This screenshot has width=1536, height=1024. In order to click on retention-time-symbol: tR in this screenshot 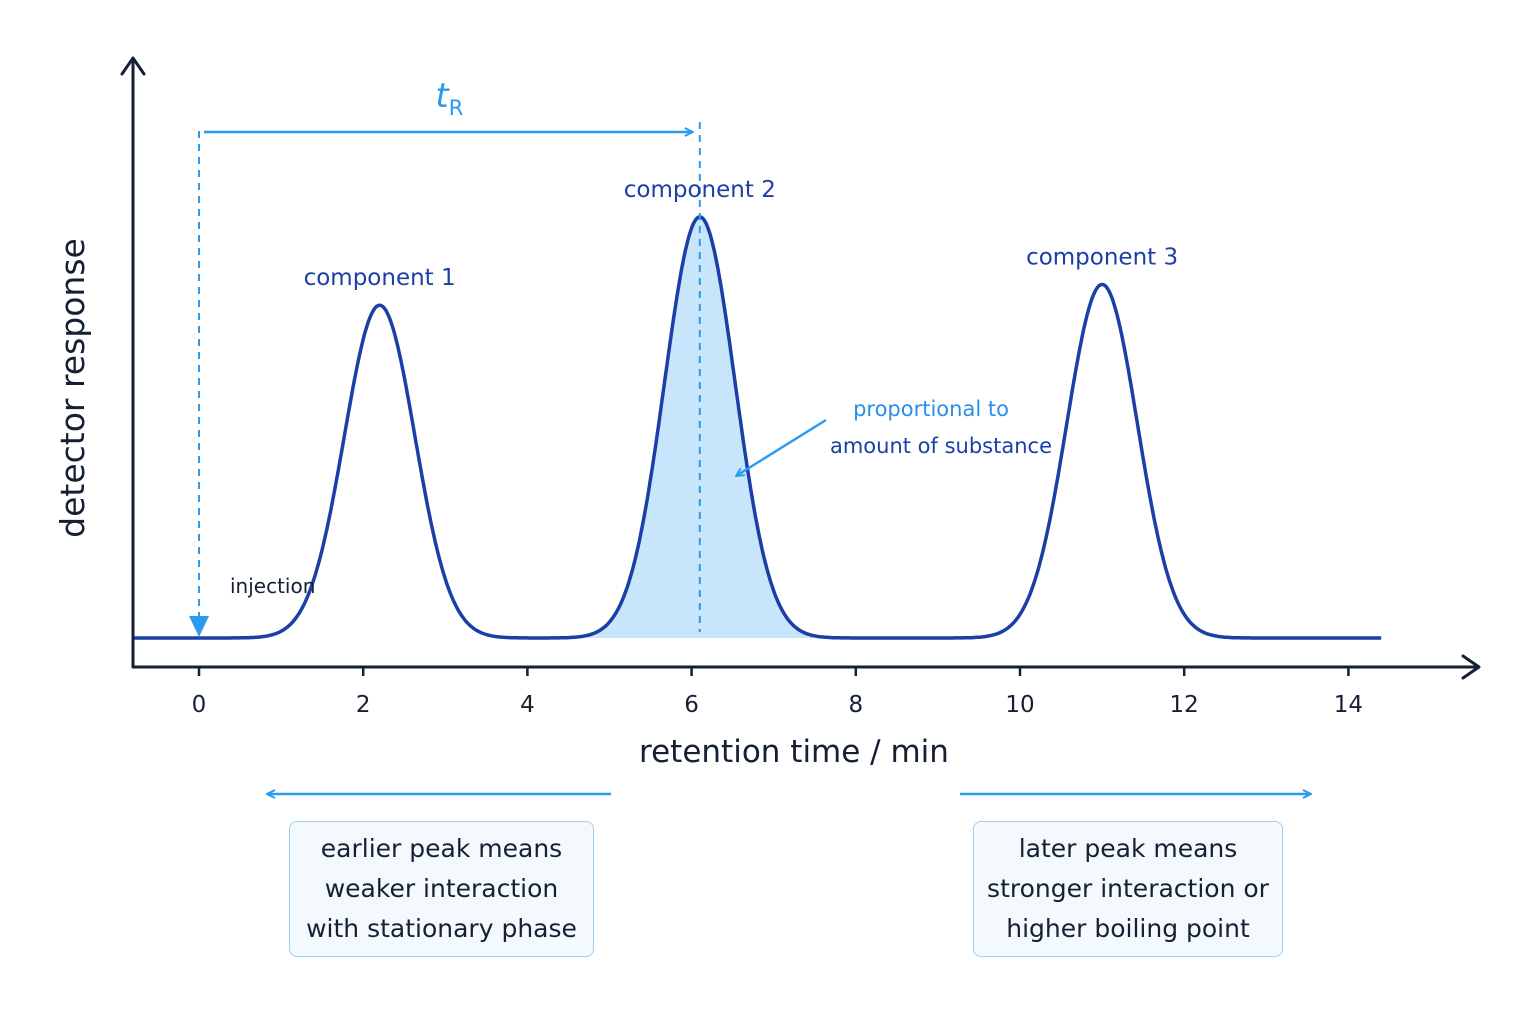, I will do `click(449, 98)`.